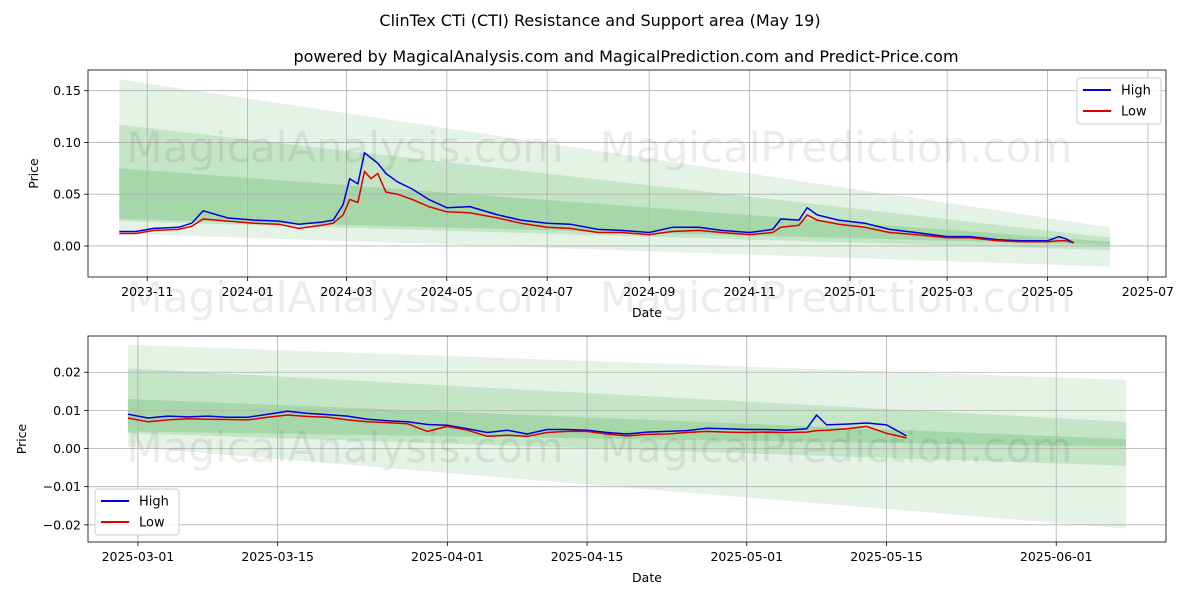 The height and width of the screenshot is (600, 1200). Describe the element at coordinates (277, 556) in the screenshot. I see `x-tick-label: 2025-03-15` at that location.